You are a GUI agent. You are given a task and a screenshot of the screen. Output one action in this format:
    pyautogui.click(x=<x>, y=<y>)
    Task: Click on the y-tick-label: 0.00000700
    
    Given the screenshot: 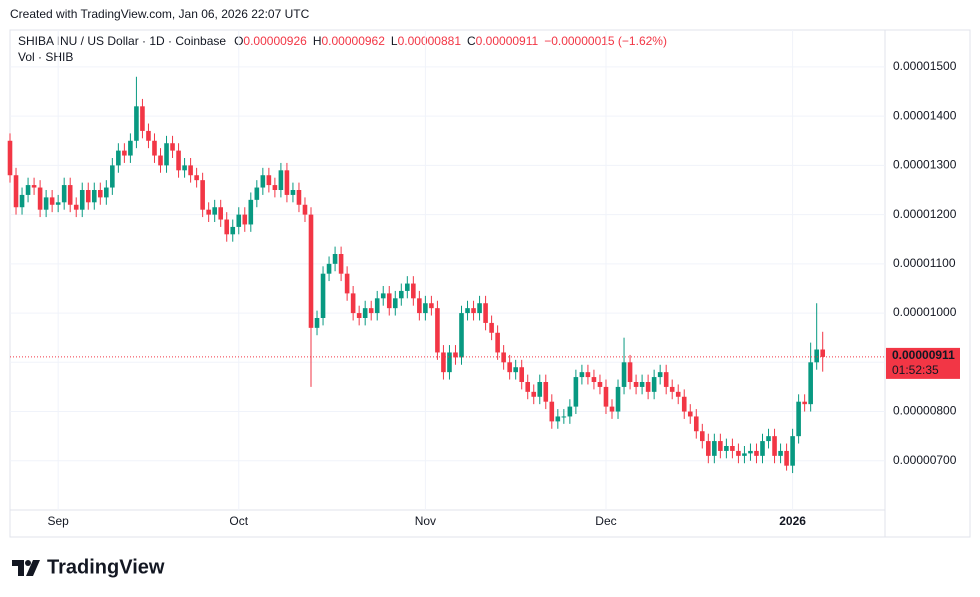 What is the action you would take?
    pyautogui.click(x=925, y=460)
    